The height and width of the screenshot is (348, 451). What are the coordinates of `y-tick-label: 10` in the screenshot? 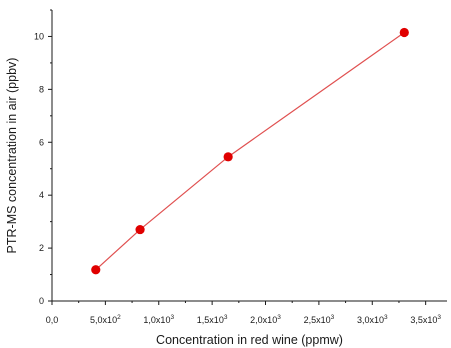 It's located at (39, 36).